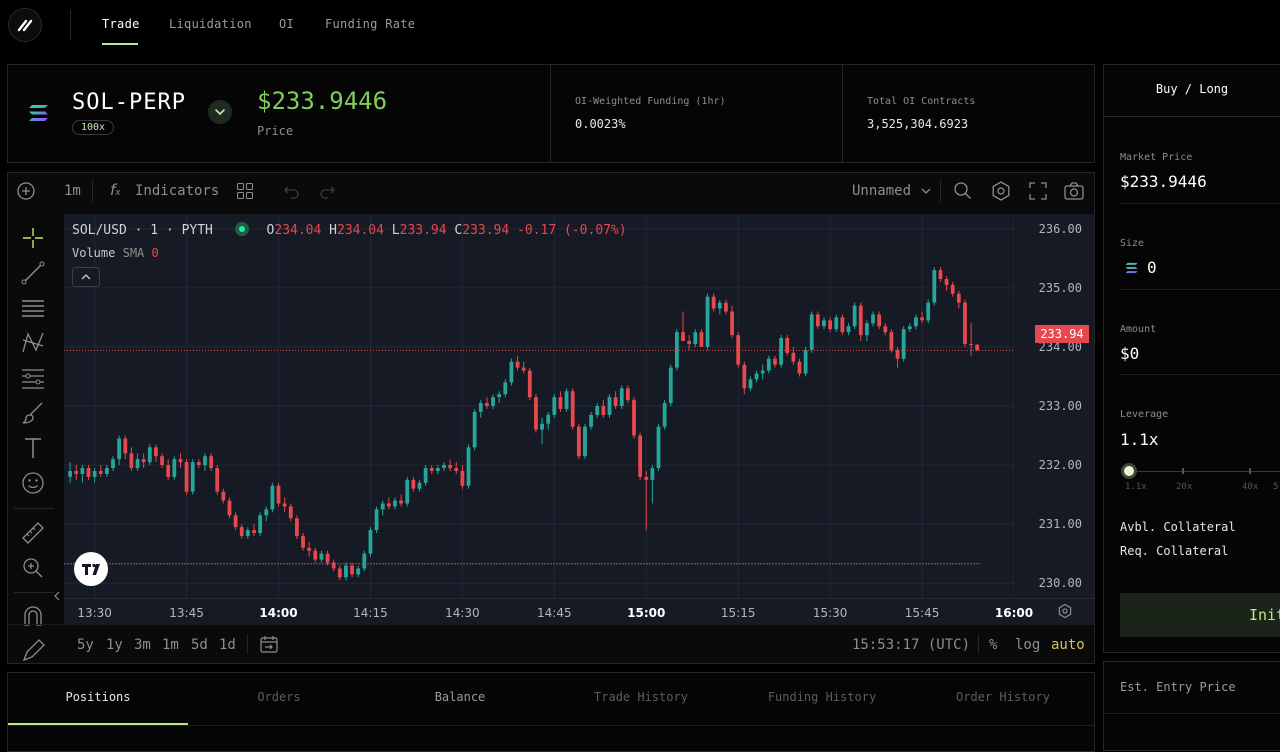  I want to click on crosshair-icon, so click(33, 238).